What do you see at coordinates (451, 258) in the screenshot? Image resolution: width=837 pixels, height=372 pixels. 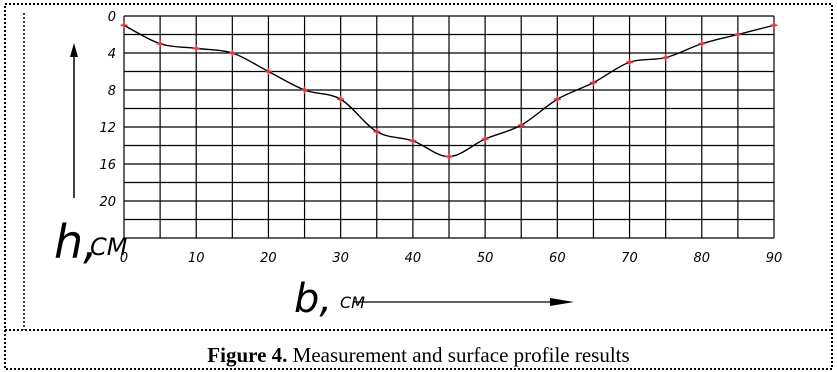 I see `x-tick-labels: 0 10 20 30 40 50 60 70 80 90` at bounding box center [451, 258].